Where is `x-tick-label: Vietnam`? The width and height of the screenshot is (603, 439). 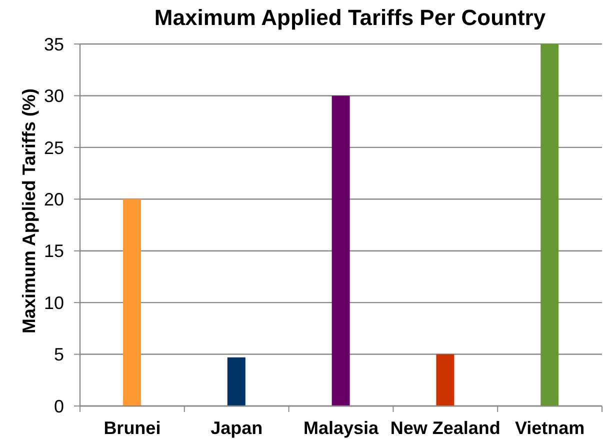
x-tick-label: Vietnam is located at coordinates (549, 428).